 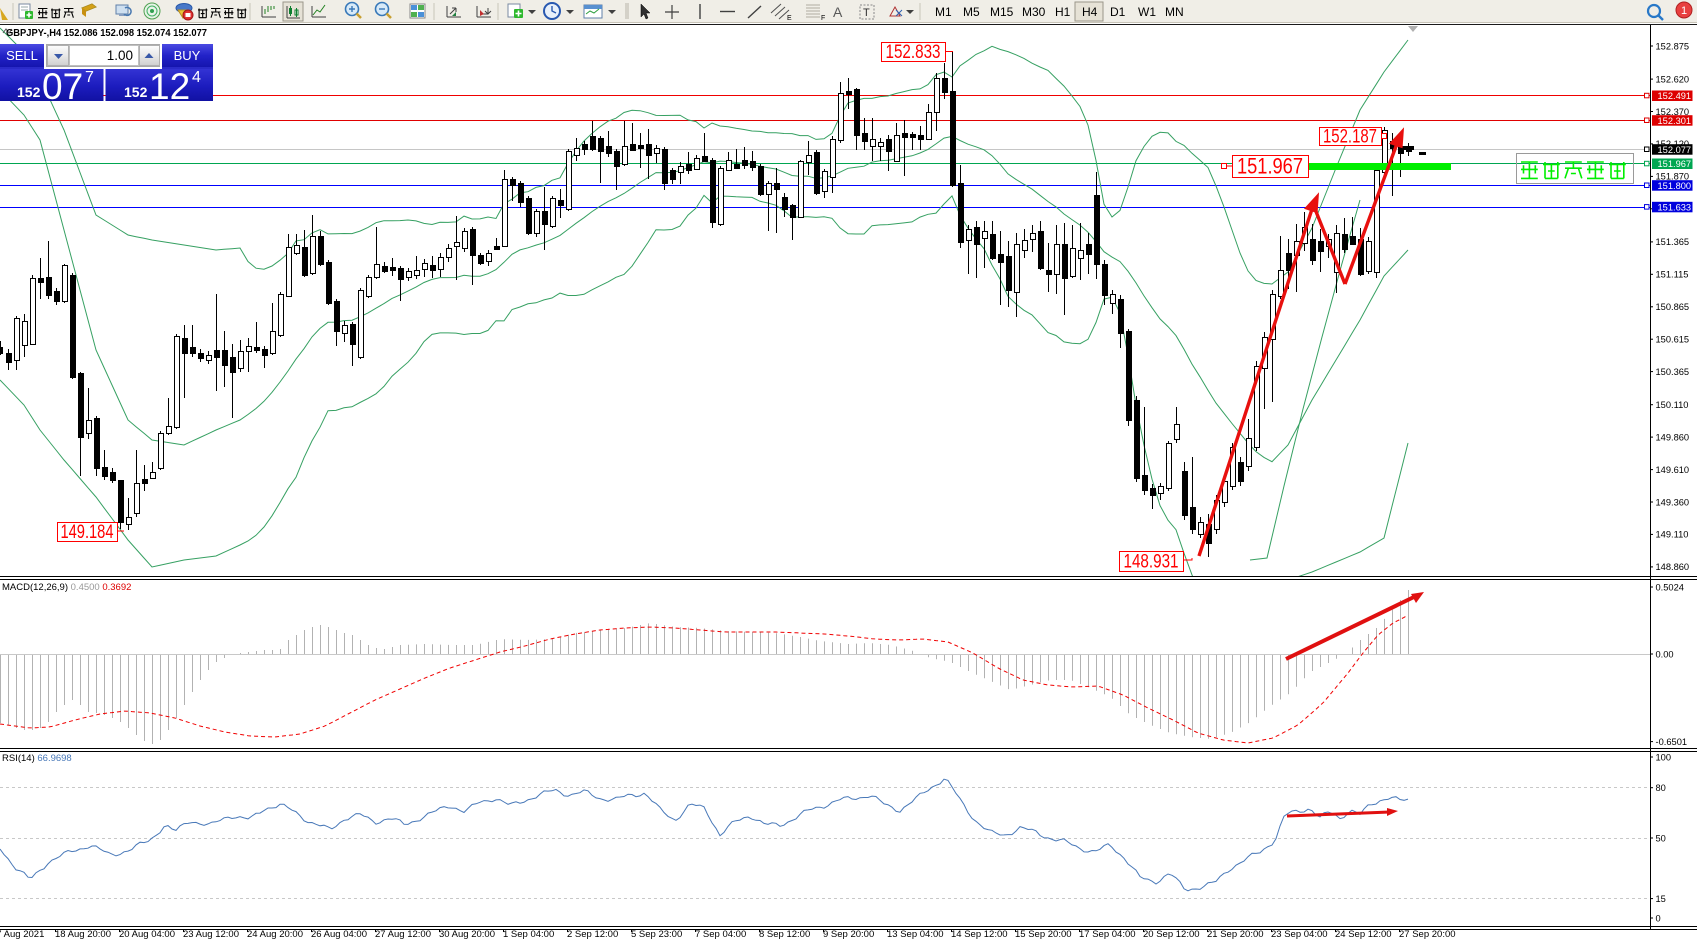 I want to click on svg-text: F, so click(x=823, y=18).